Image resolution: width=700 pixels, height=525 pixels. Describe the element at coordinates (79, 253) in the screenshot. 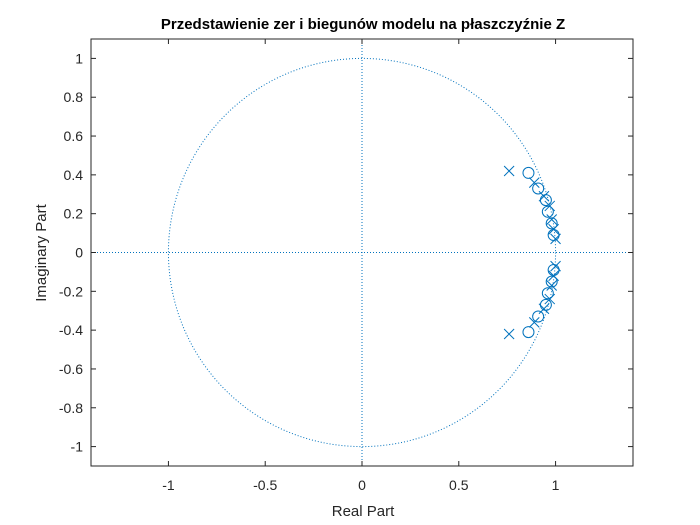

I see `y-tick-label: 0` at that location.